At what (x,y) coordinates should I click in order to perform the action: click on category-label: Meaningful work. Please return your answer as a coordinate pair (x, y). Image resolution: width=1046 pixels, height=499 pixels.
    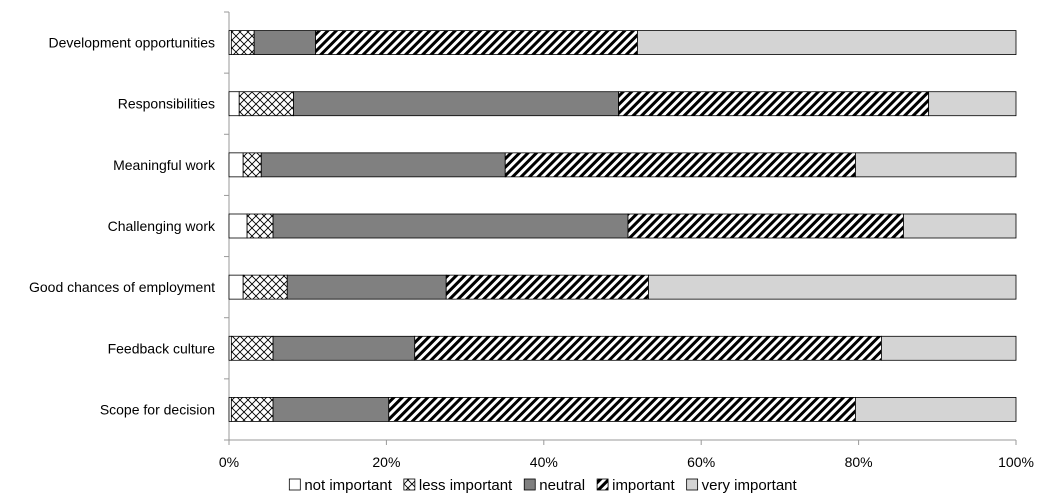
    Looking at the image, I should click on (164, 165).